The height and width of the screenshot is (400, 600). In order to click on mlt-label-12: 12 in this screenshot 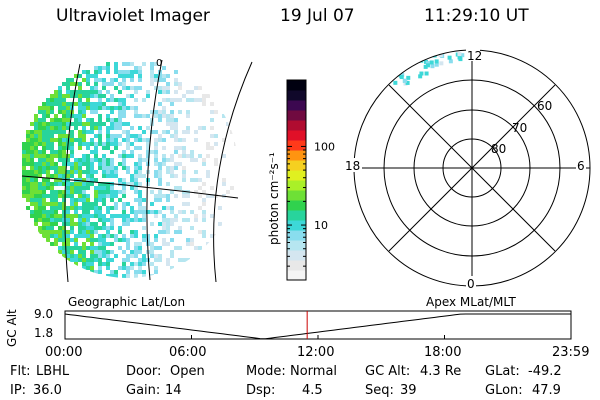, I will do `click(474, 56)`.